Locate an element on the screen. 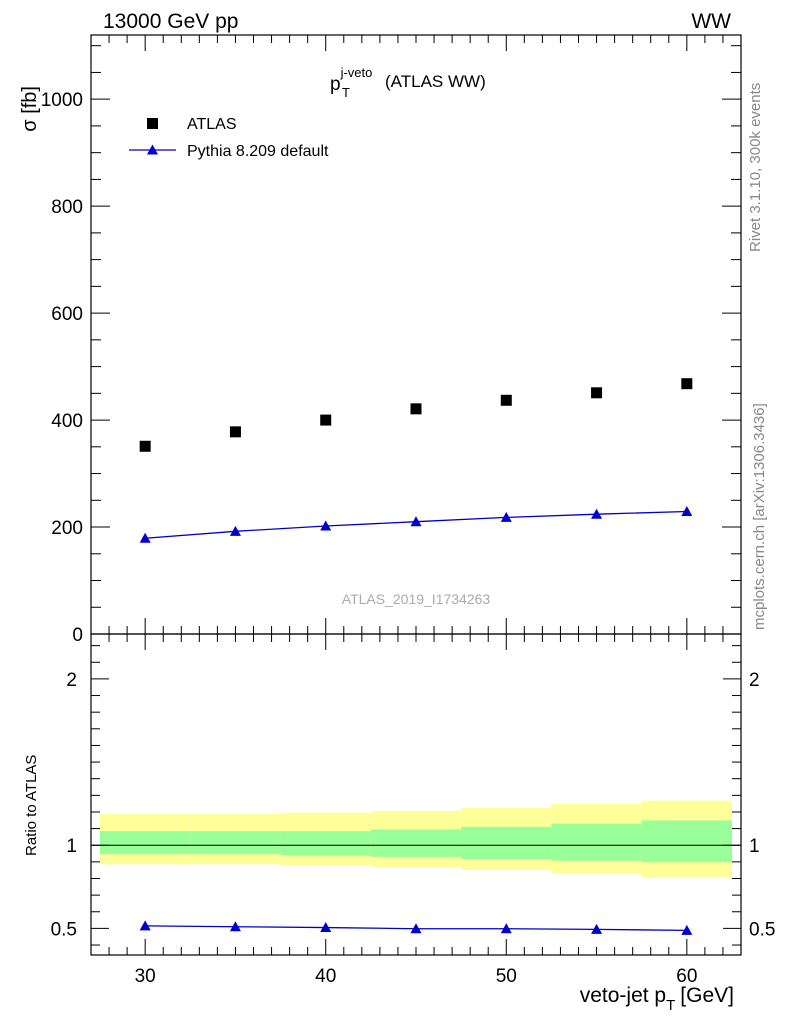 Image resolution: width=786 pixels, height=1024 pixels. main-y-tick-label: 0 is located at coordinates (77, 635).